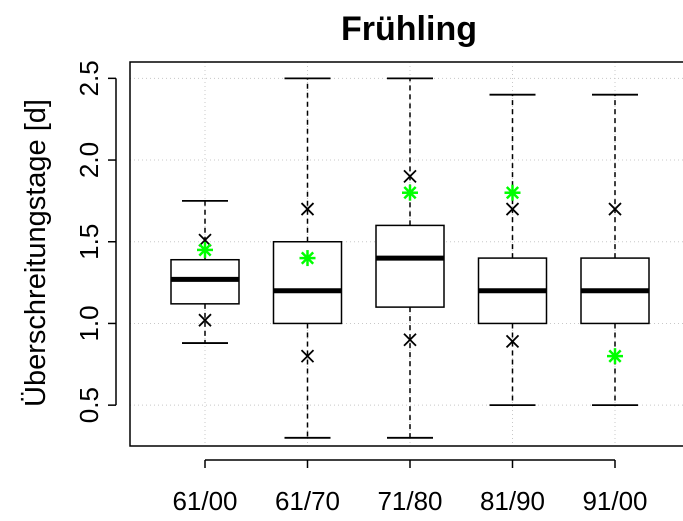 This screenshot has width=683, height=521. I want to click on x-tick-label-4: 91/00, so click(614, 501).